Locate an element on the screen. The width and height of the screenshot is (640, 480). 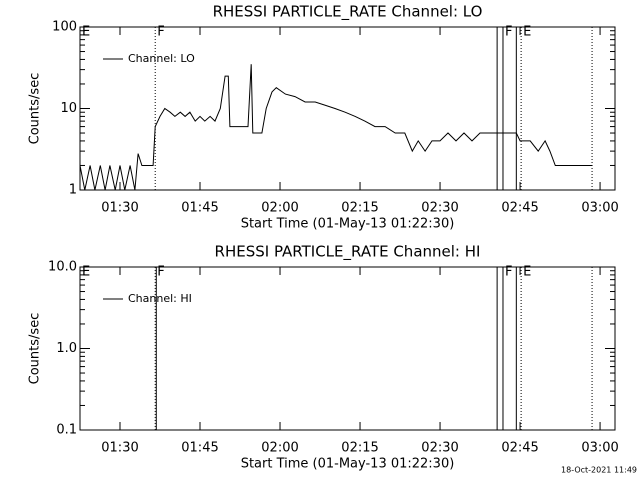
legend-label: Channel: HI is located at coordinates (160, 298).